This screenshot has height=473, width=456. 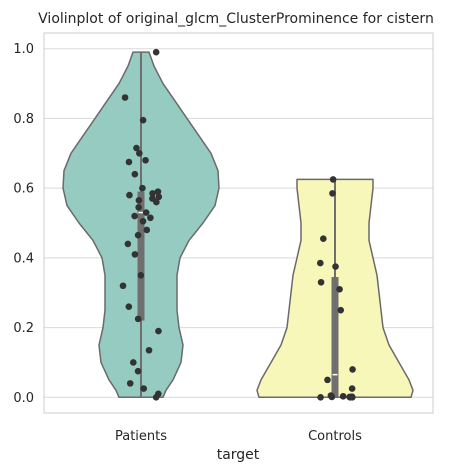 What do you see at coordinates (335, 436) in the screenshot?
I see `x-tick-label: Controls` at bounding box center [335, 436].